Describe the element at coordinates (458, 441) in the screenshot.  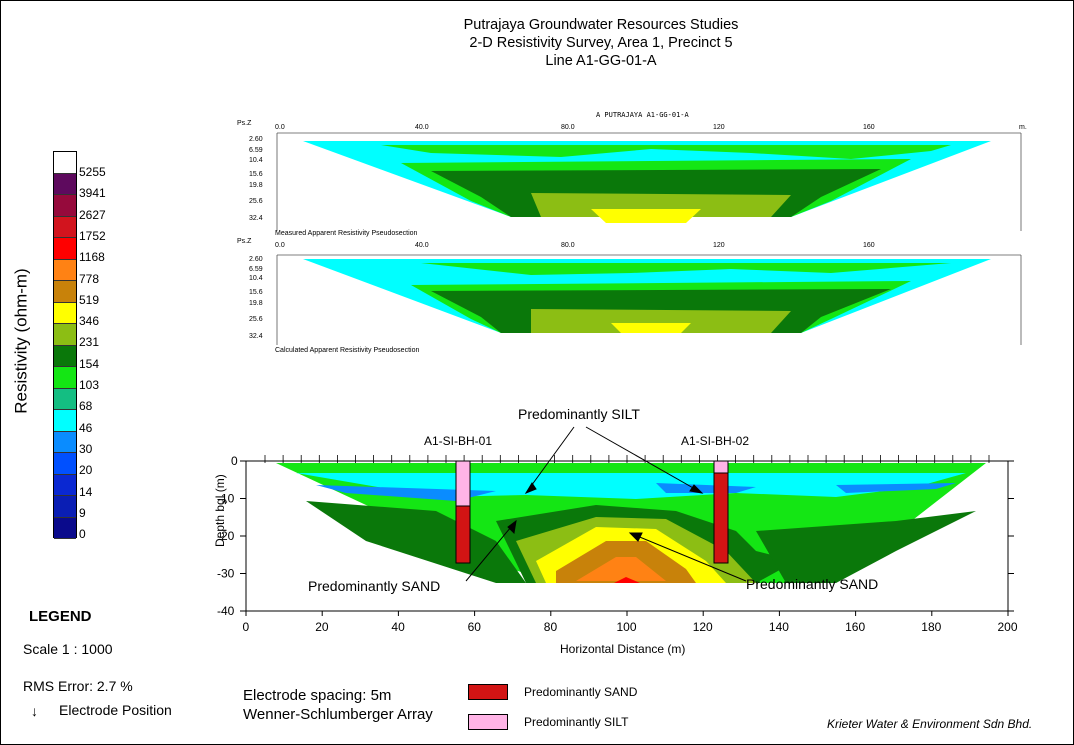
I see `borehole-1-label: A1-SI-BH-01` at that location.